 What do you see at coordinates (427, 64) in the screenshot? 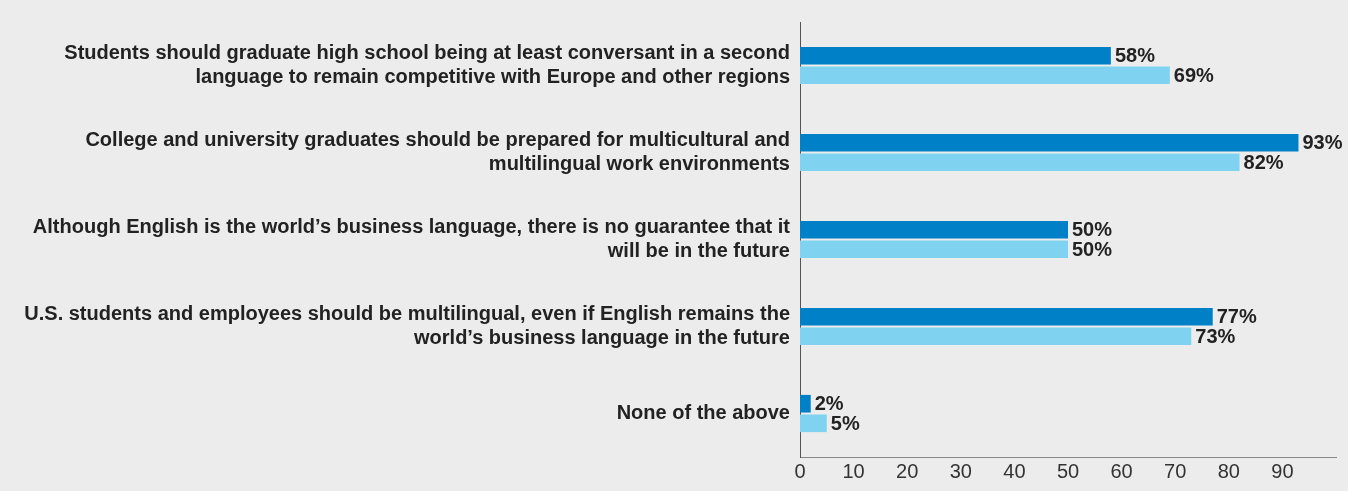
I see `y-tick-label: Students should graduate high school being at least conversant in a second language to remain competitive with Europe and other regions` at bounding box center [427, 64].